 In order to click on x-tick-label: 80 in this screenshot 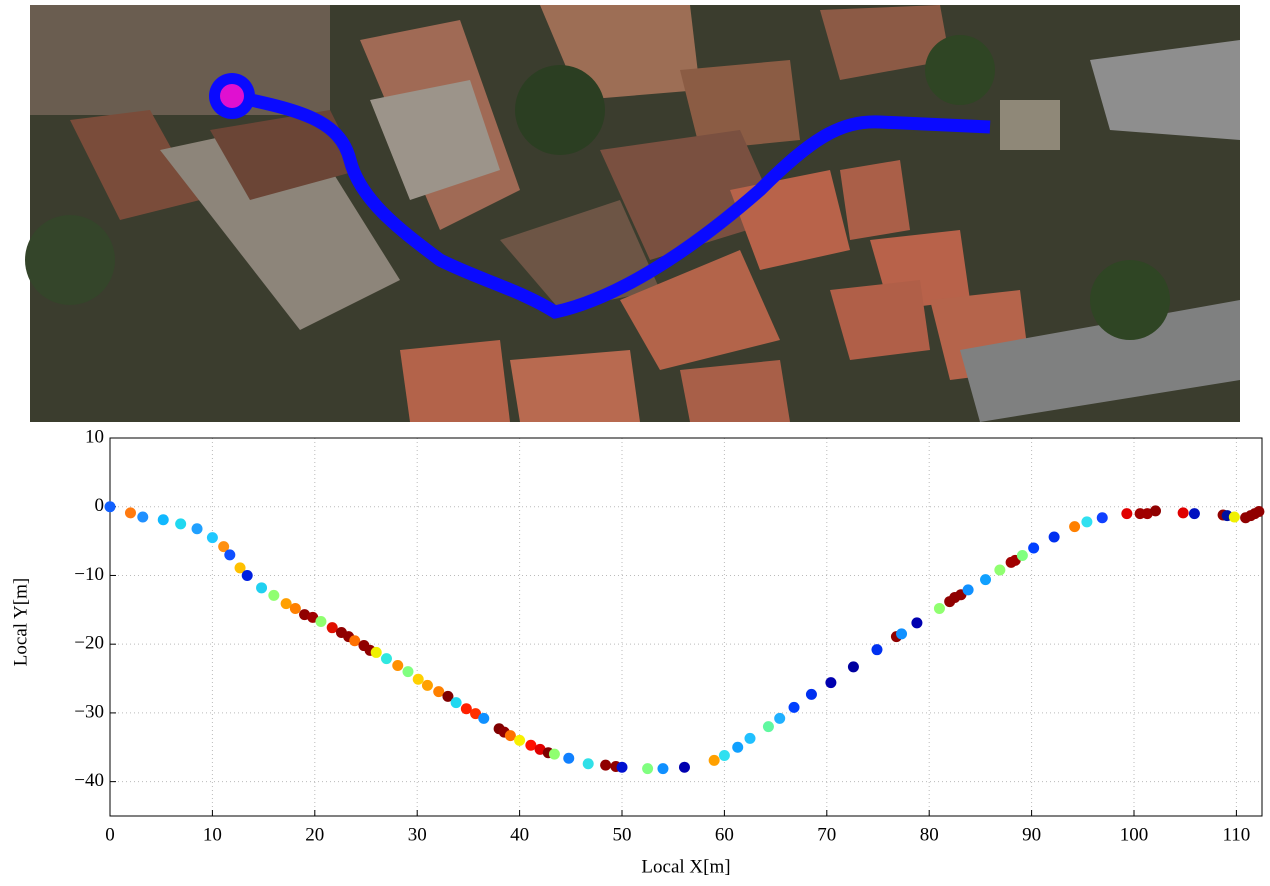, I will do `click(929, 834)`.